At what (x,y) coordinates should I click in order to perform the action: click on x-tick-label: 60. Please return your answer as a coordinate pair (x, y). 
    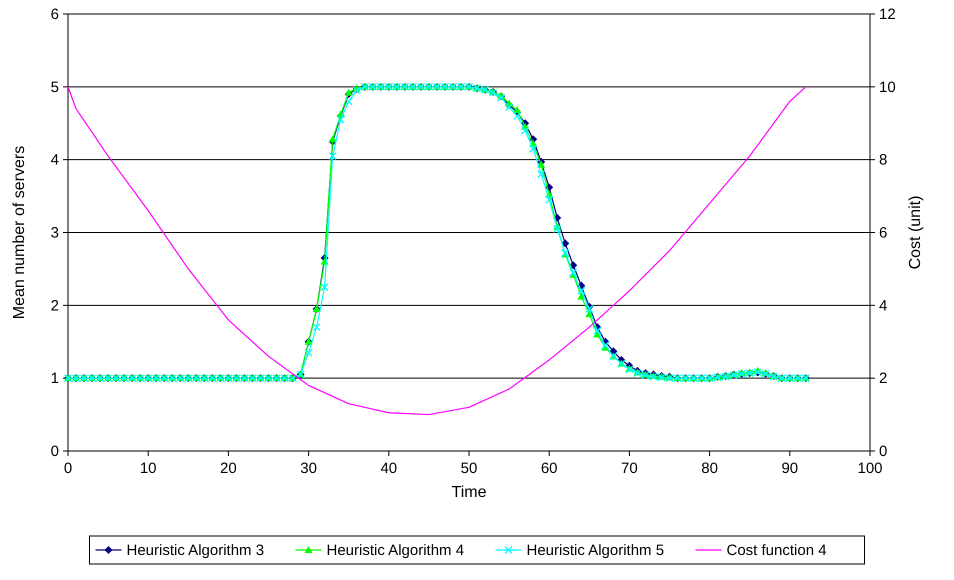
    Looking at the image, I should click on (549, 468).